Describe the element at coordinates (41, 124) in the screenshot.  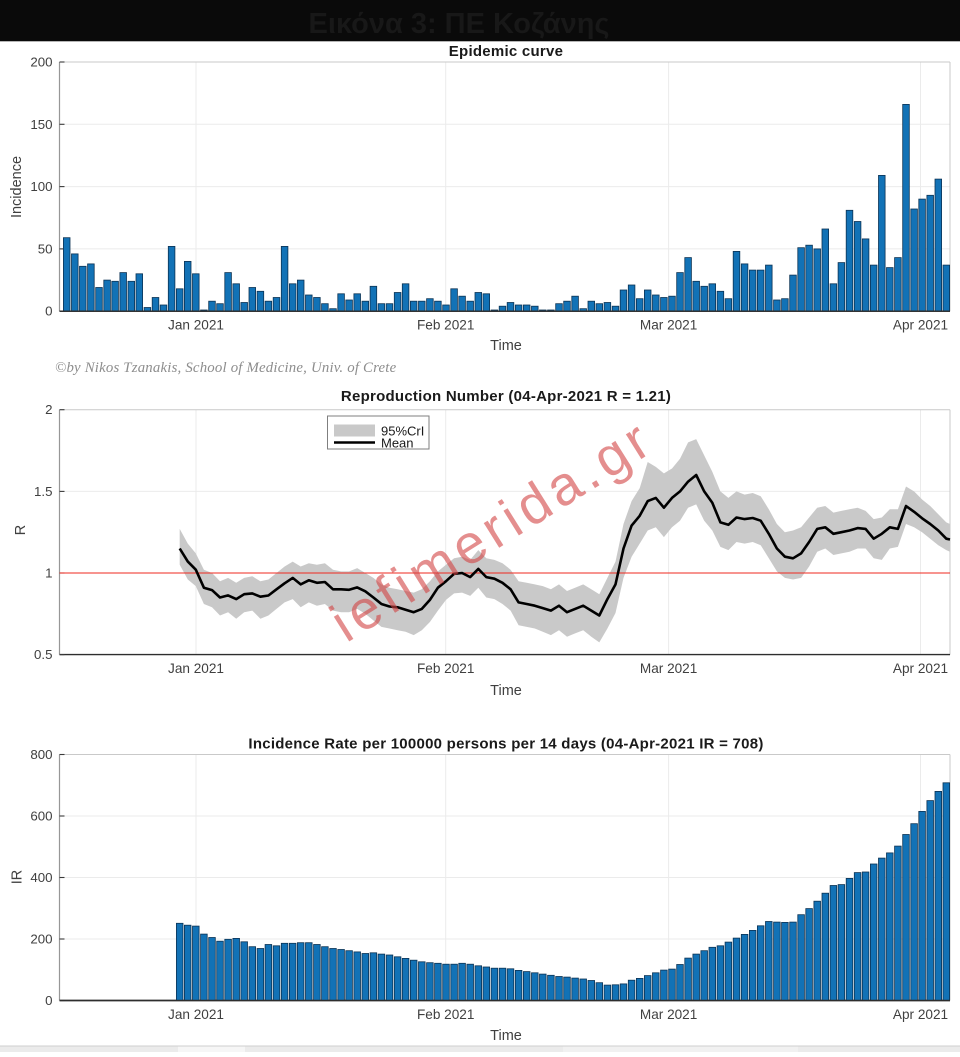
I see `svg-text: 150` at that location.